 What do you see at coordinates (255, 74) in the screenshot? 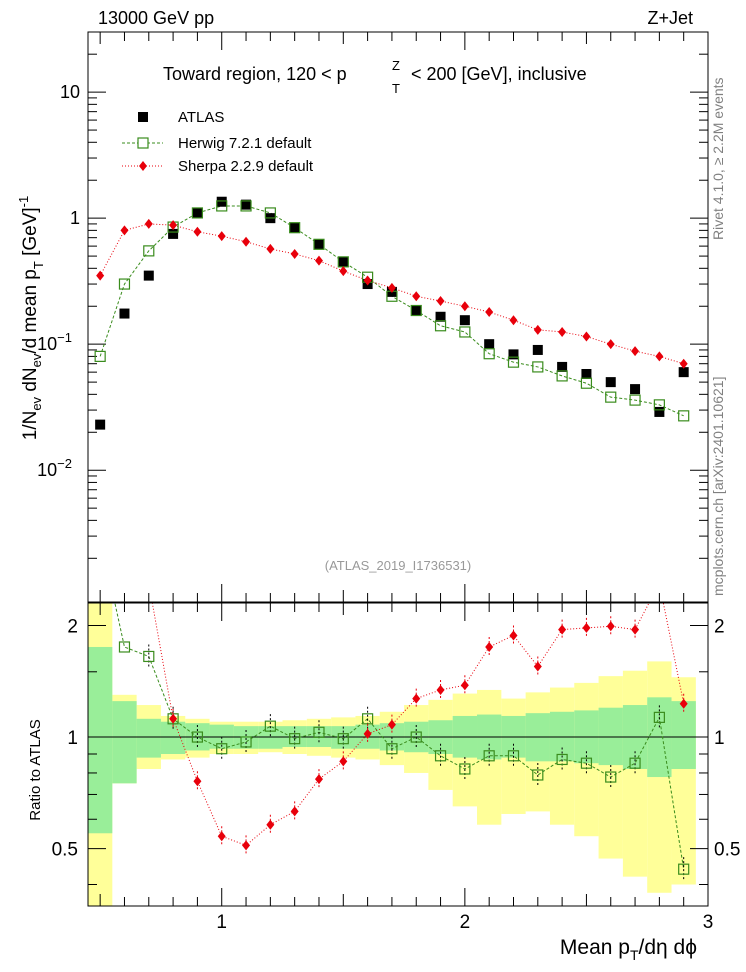
I see `plot-title: Toward region, 120 < p` at bounding box center [255, 74].